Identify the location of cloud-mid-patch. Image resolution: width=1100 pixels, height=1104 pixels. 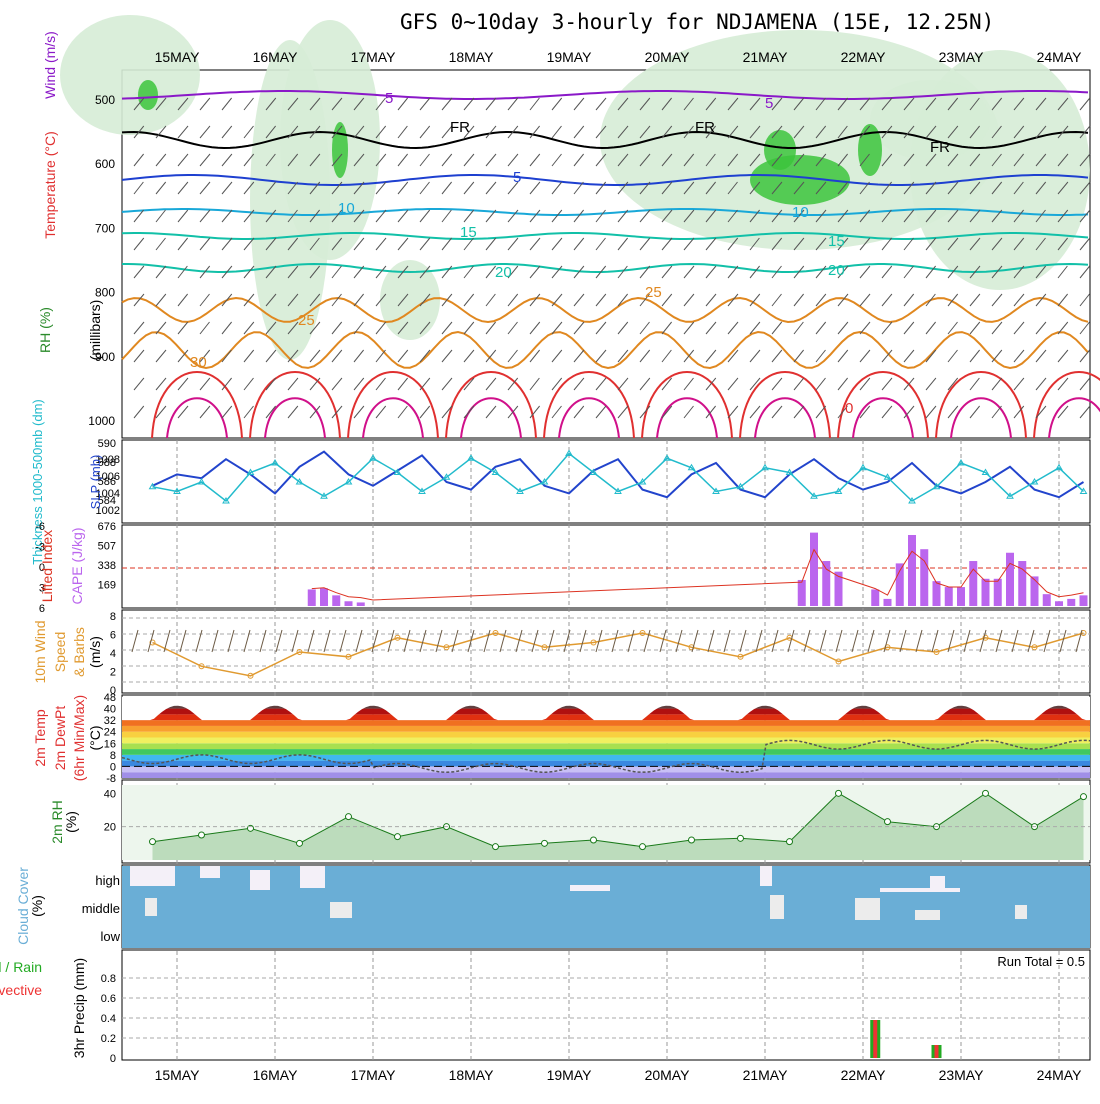
(341, 910).